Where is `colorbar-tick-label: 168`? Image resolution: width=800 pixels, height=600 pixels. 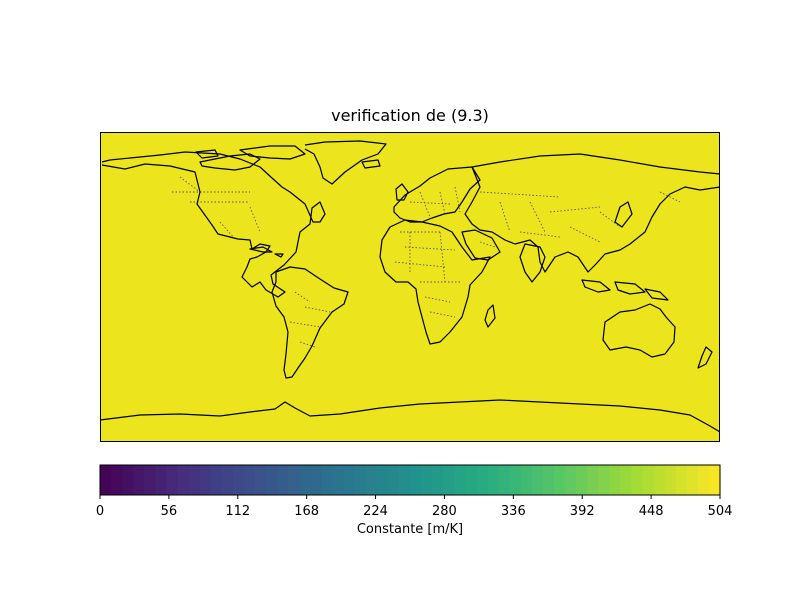 colorbar-tick-label: 168 is located at coordinates (306, 511).